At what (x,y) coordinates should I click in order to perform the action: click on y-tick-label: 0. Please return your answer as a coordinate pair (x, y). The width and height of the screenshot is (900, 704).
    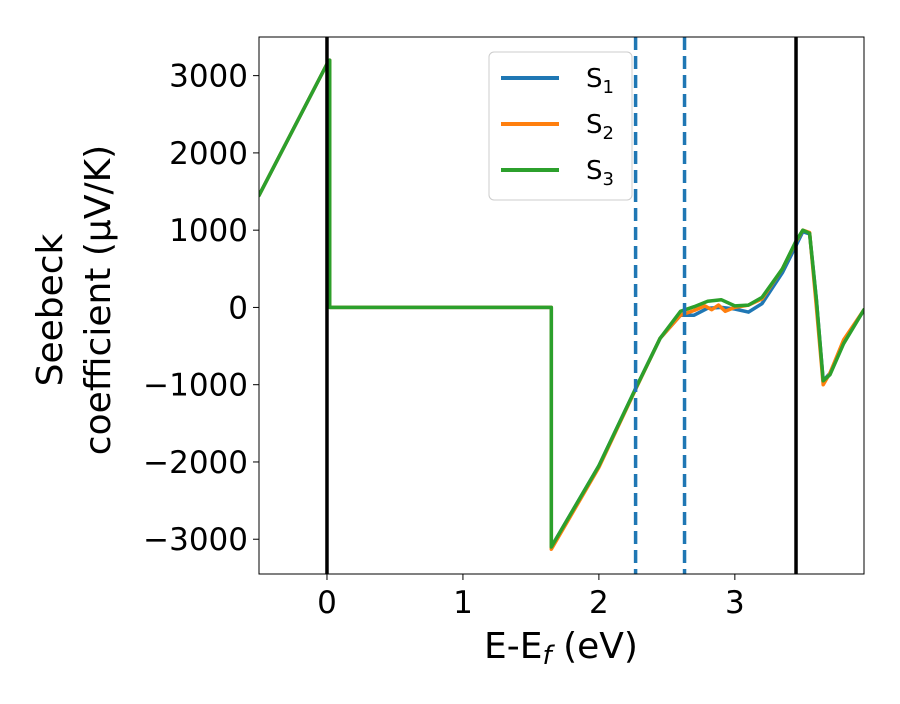
    Looking at the image, I should click on (238, 308).